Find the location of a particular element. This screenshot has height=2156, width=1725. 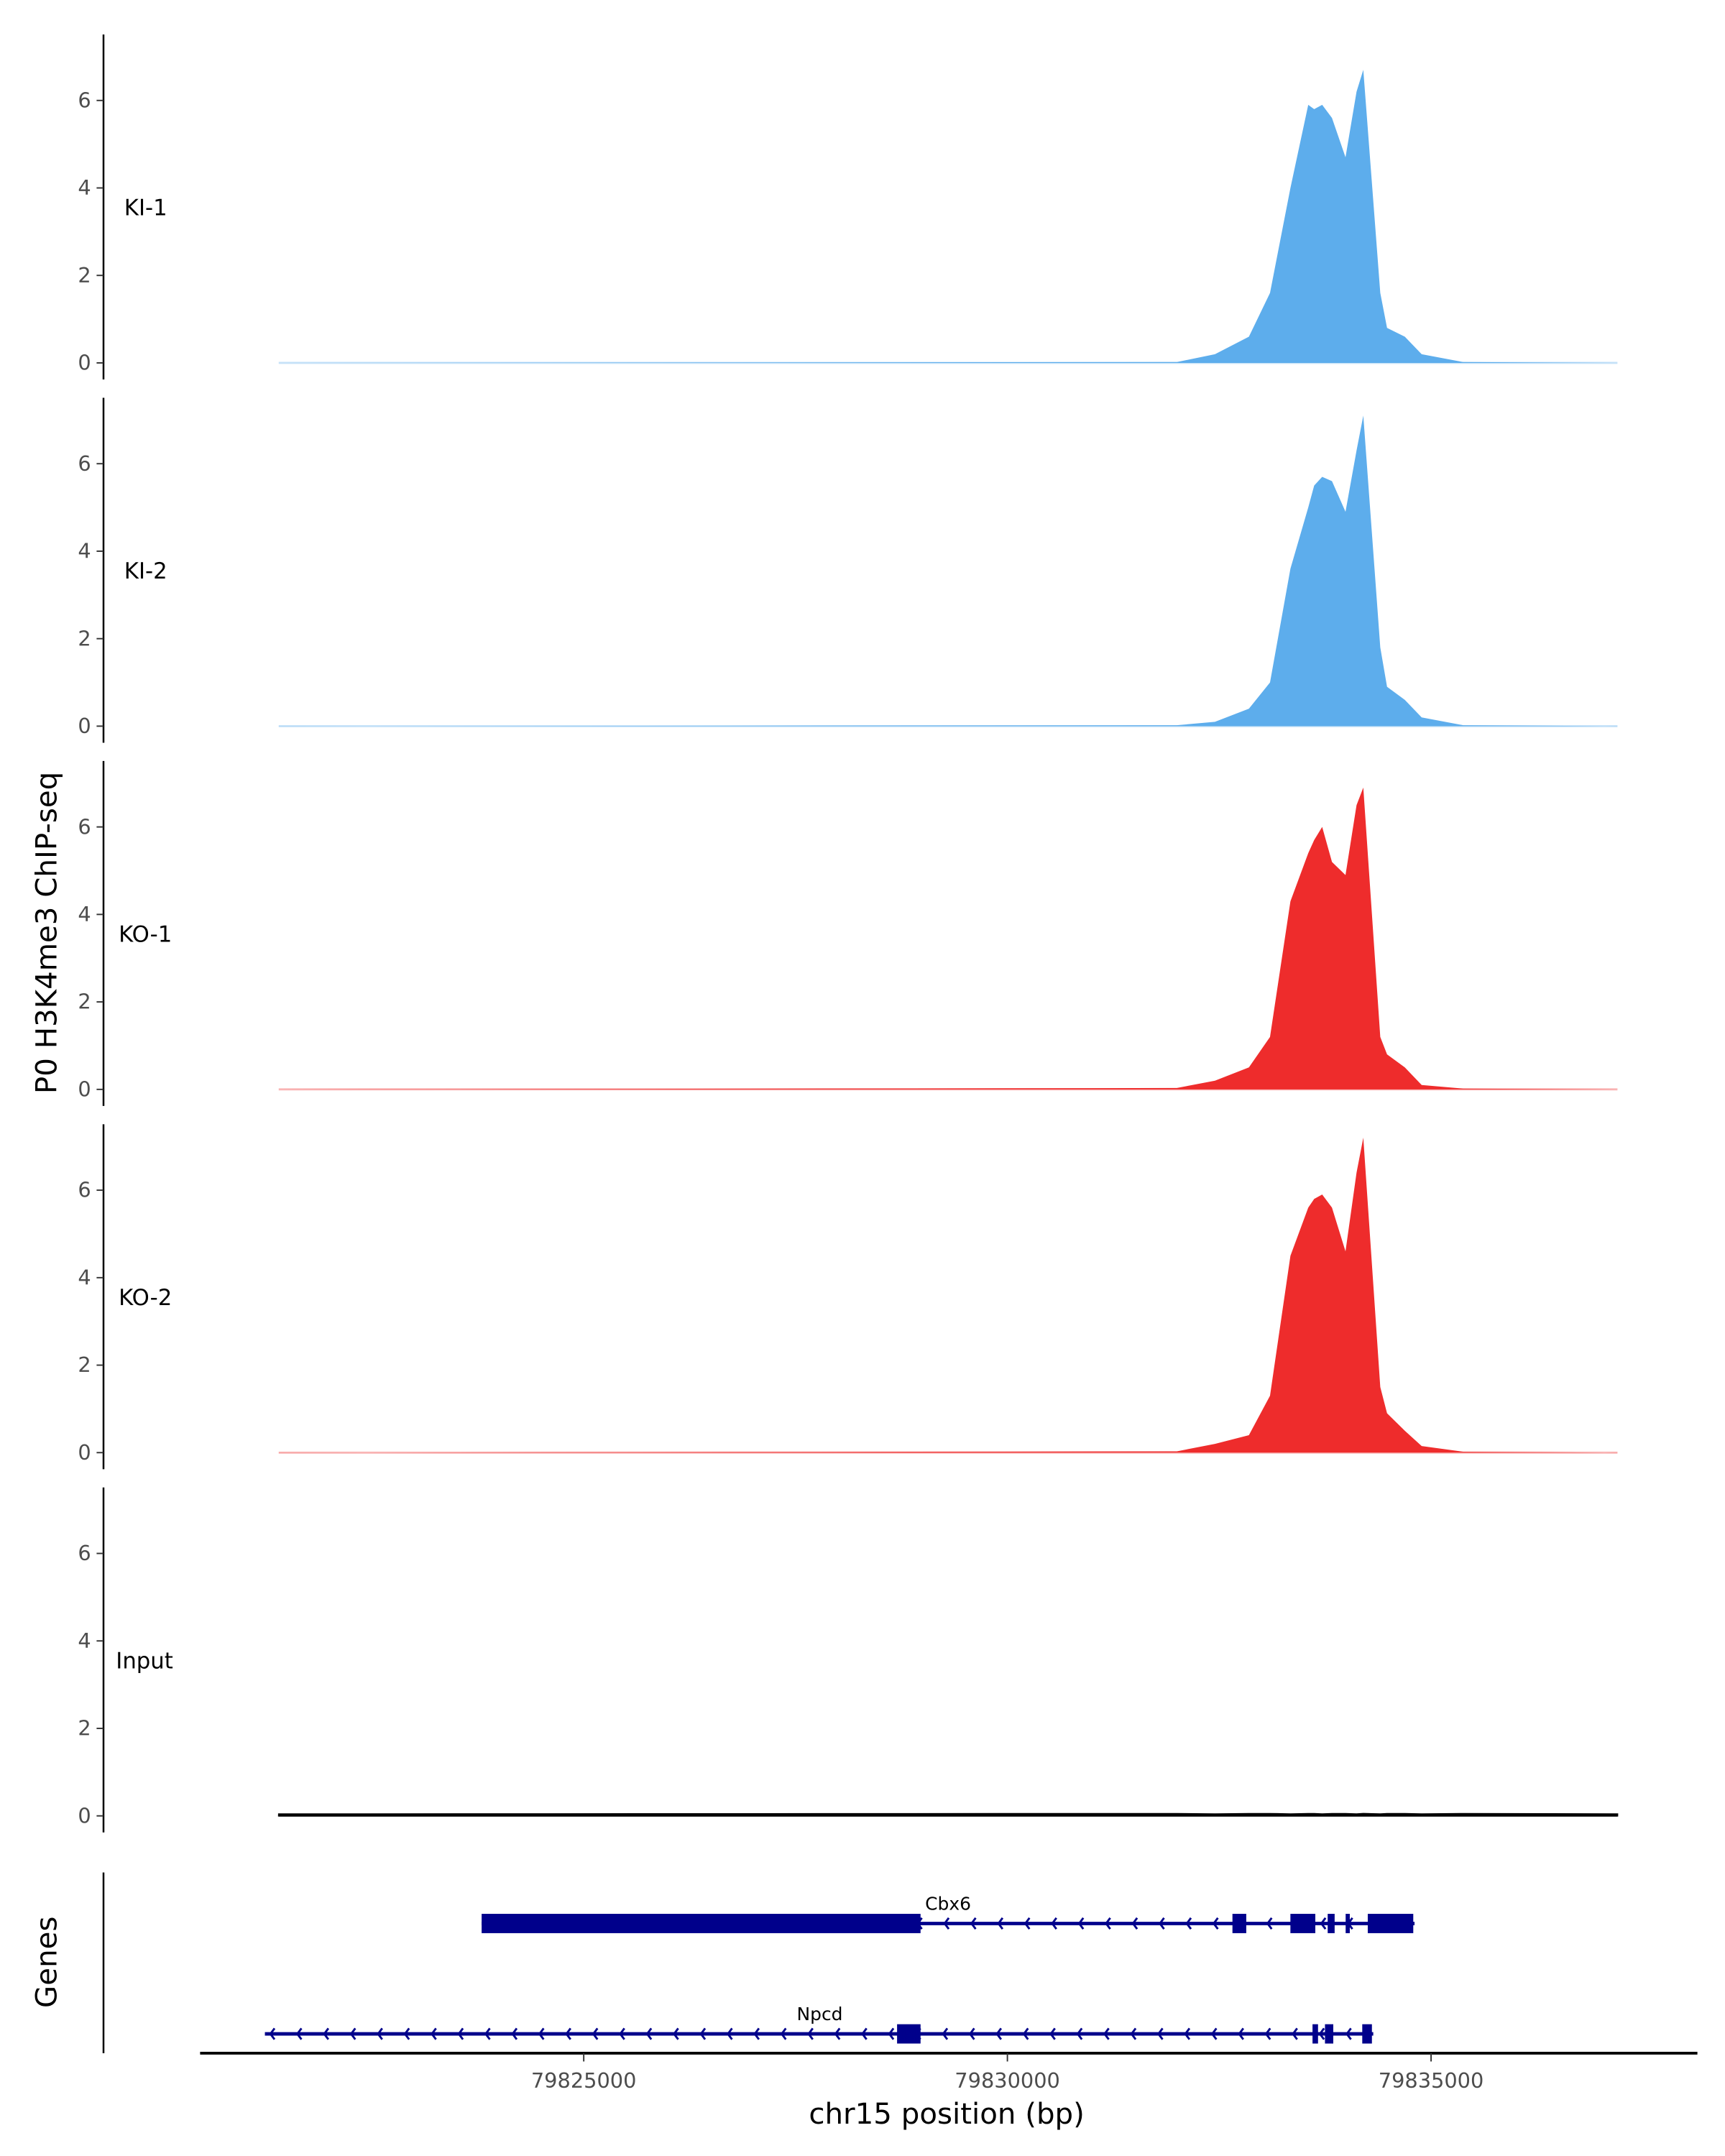

track-ki-1: 0 2 4 6 KI-1 is located at coordinates (848, 206).